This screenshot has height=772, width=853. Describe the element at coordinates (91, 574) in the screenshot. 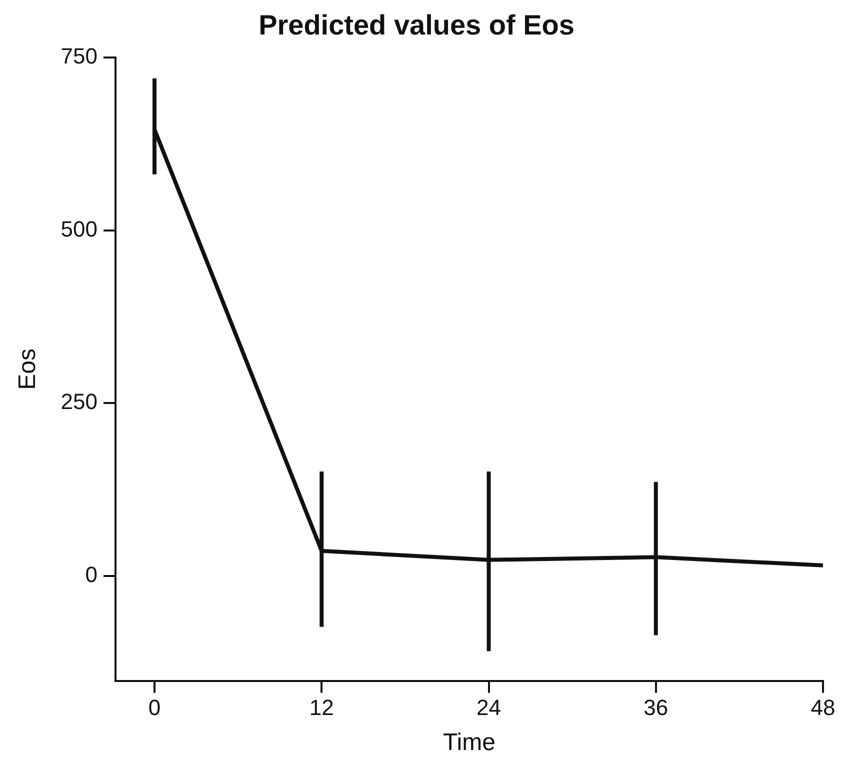

I see `y-tick-label: 0` at that location.